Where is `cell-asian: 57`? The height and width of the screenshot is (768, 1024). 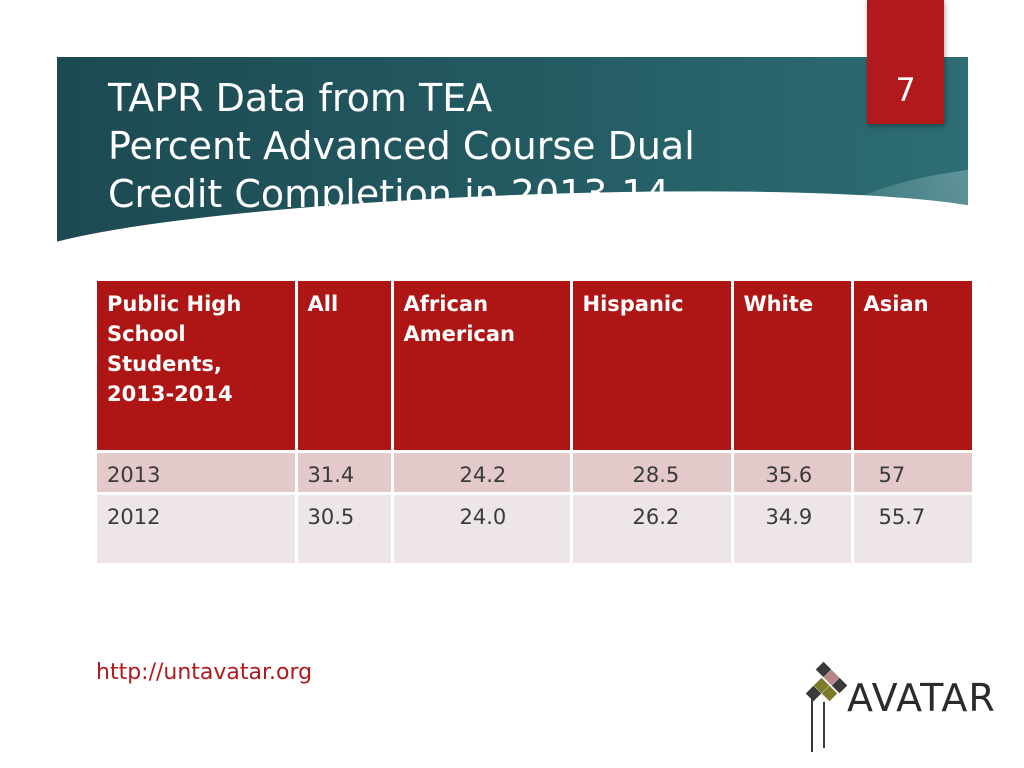
cell-asian: 57 is located at coordinates (911, 471).